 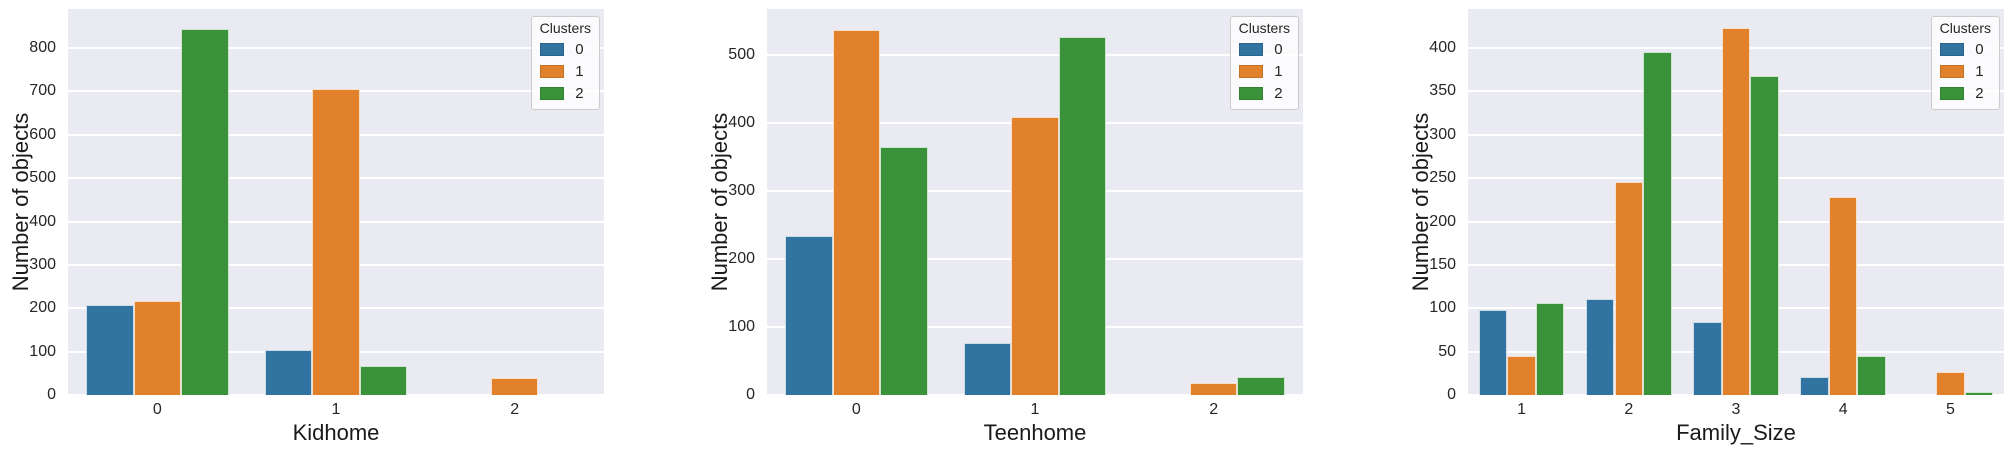 I want to click on x-axis-label: Kidhome, so click(x=336, y=432).